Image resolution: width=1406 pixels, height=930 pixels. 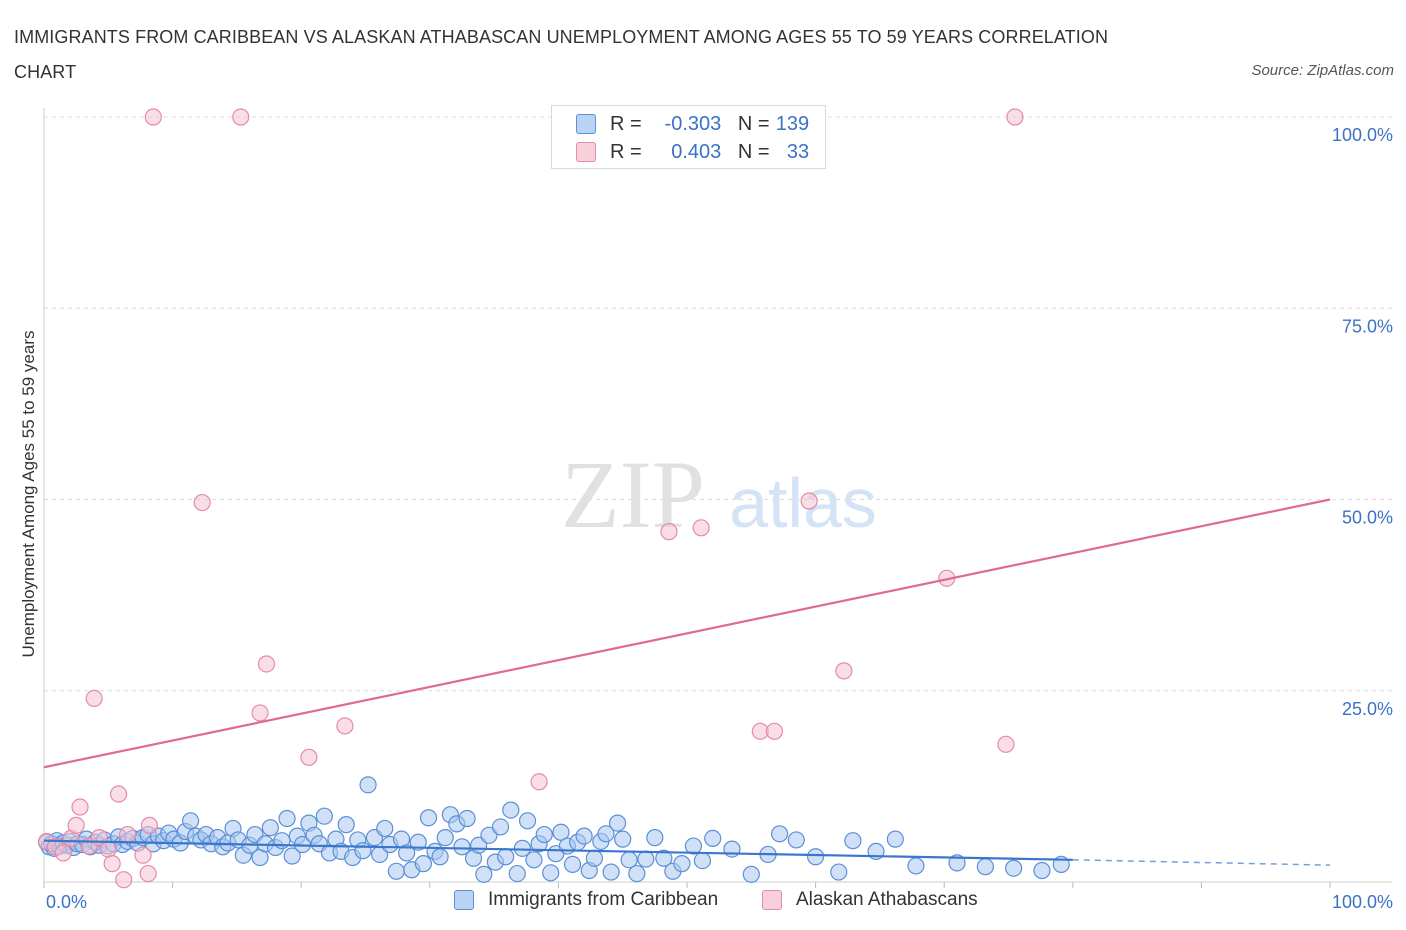 I want to click on y-tick-label: 50.0%, so click(x=1367, y=518).